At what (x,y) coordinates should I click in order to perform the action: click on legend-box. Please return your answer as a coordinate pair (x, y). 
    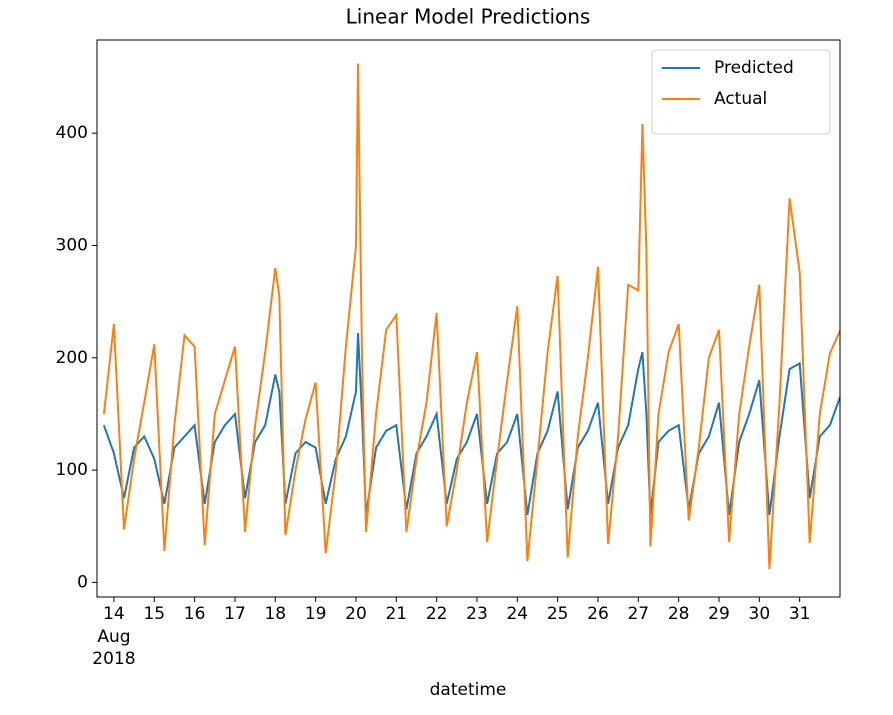
    Looking at the image, I should click on (741, 92).